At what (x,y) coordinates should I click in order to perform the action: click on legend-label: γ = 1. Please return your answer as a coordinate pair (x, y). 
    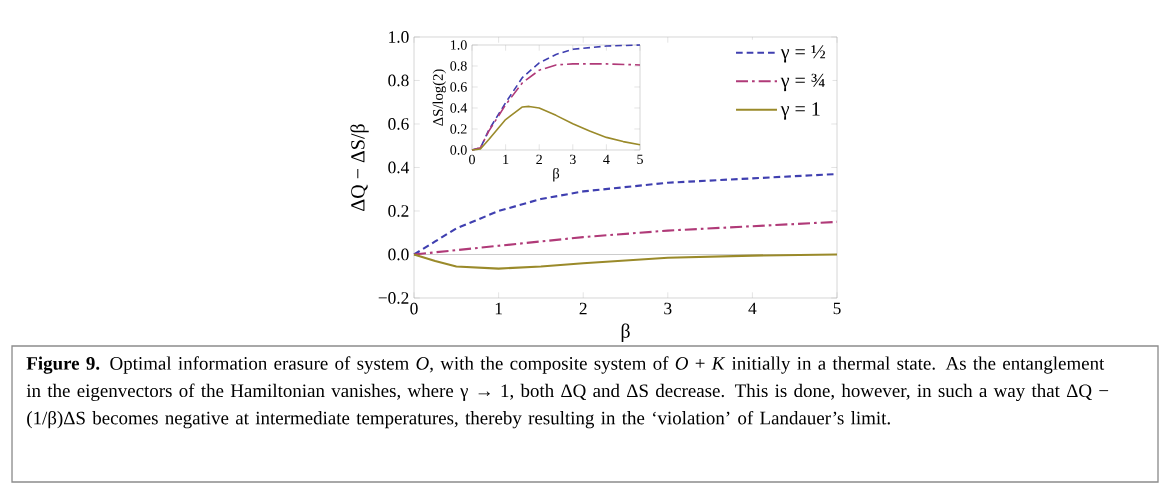
    Looking at the image, I should click on (800, 111).